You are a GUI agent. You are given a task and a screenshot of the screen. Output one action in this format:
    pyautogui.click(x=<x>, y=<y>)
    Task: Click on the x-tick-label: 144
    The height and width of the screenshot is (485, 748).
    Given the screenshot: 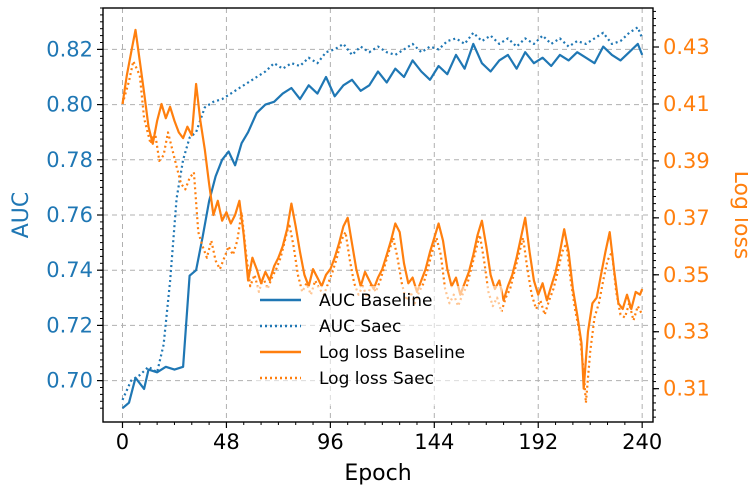 What is the action you would take?
    pyautogui.click(x=434, y=442)
    